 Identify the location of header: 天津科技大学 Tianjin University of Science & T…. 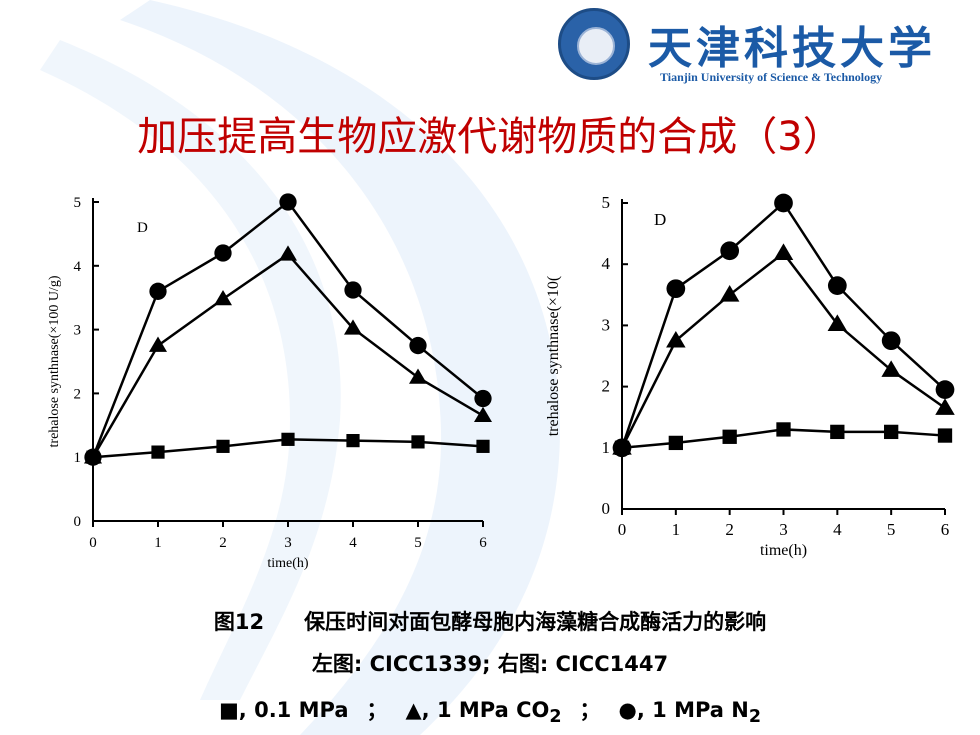
(490, 50).